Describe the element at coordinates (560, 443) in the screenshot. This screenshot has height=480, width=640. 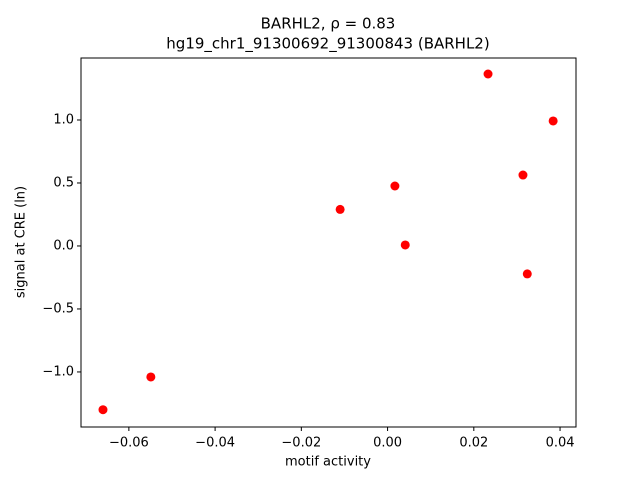
I see `x-tick-label: 0.04` at that location.